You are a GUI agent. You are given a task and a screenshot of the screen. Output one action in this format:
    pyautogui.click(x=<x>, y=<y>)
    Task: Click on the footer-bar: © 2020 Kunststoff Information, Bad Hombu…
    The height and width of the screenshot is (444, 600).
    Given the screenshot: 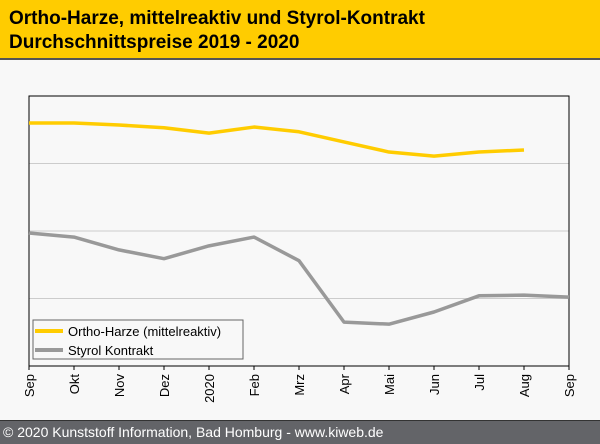 What is the action you would take?
    pyautogui.click(x=300, y=432)
    